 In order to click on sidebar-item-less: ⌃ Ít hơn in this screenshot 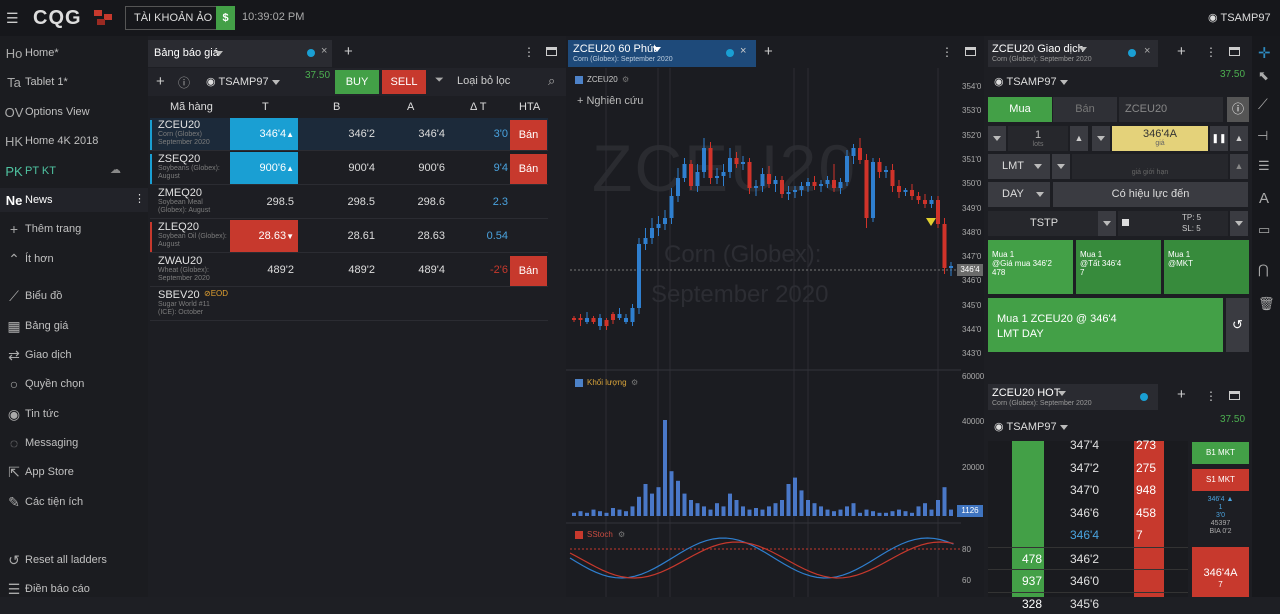, I will do `click(74, 259)`.